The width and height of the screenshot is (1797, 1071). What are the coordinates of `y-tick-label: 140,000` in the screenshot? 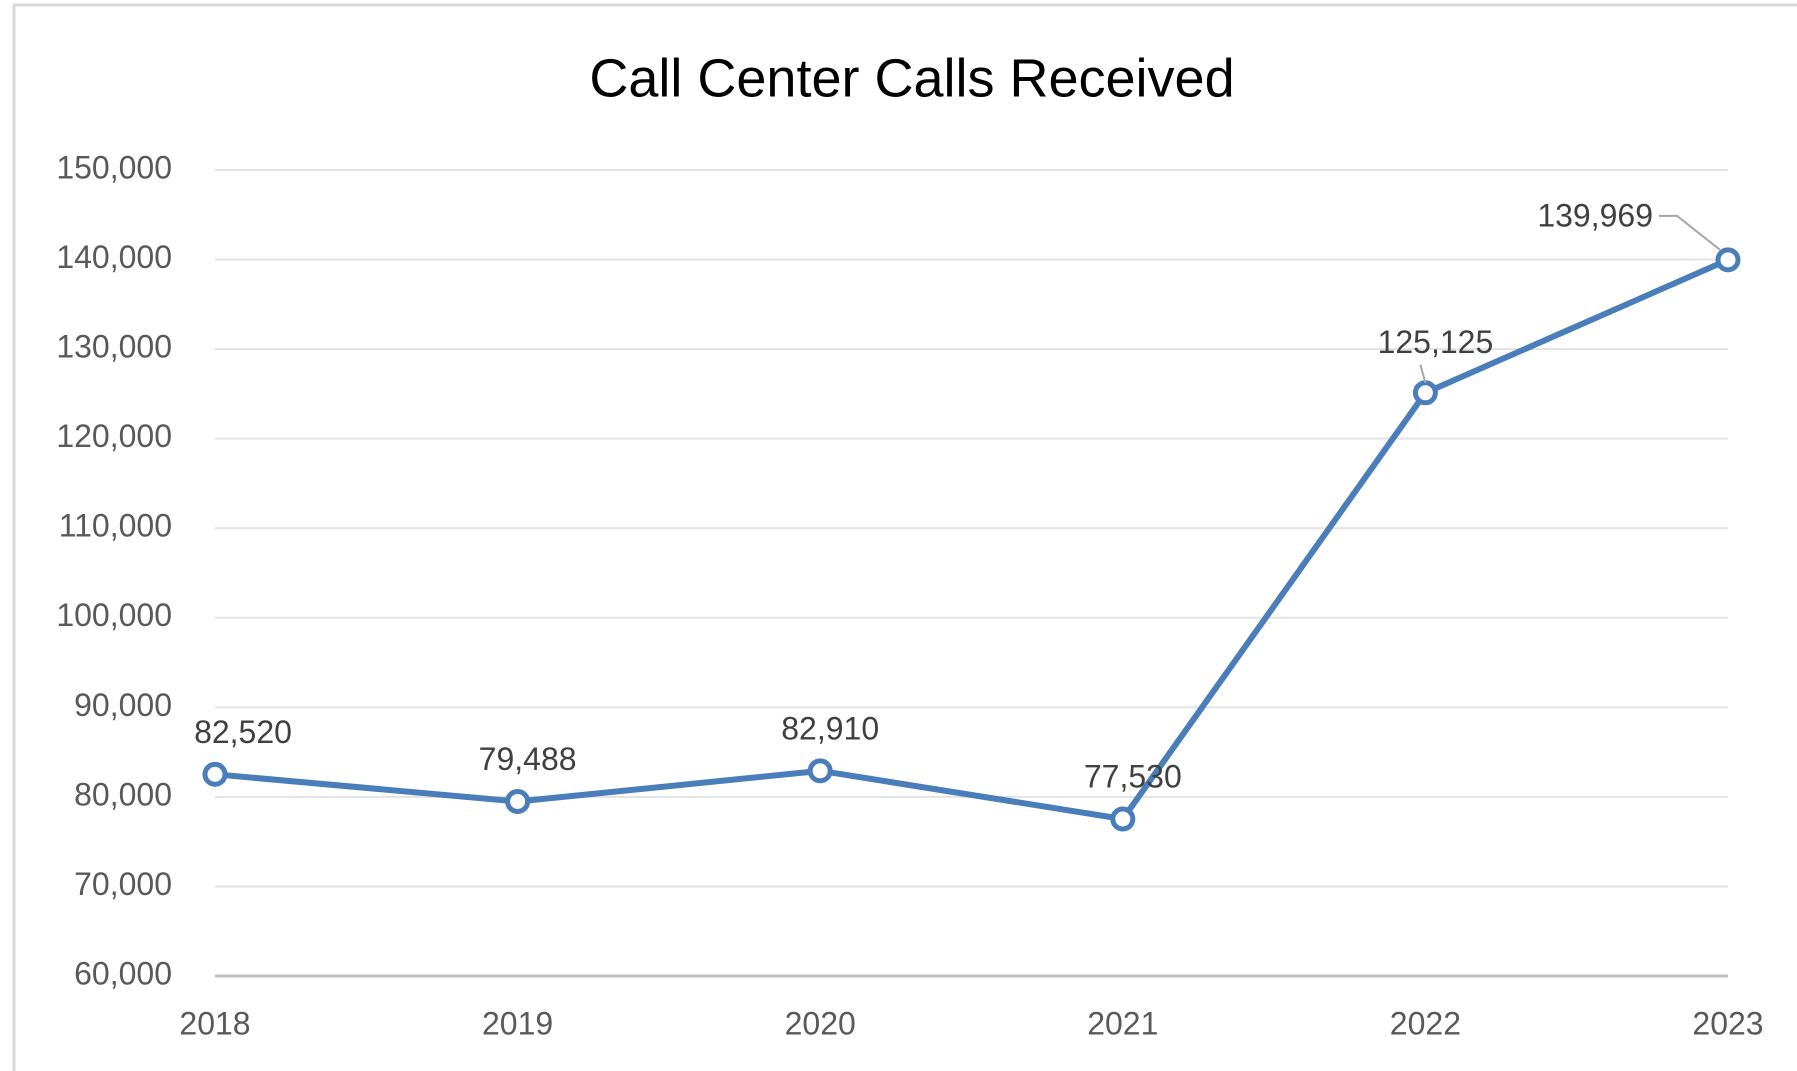 It's located at (114, 257).